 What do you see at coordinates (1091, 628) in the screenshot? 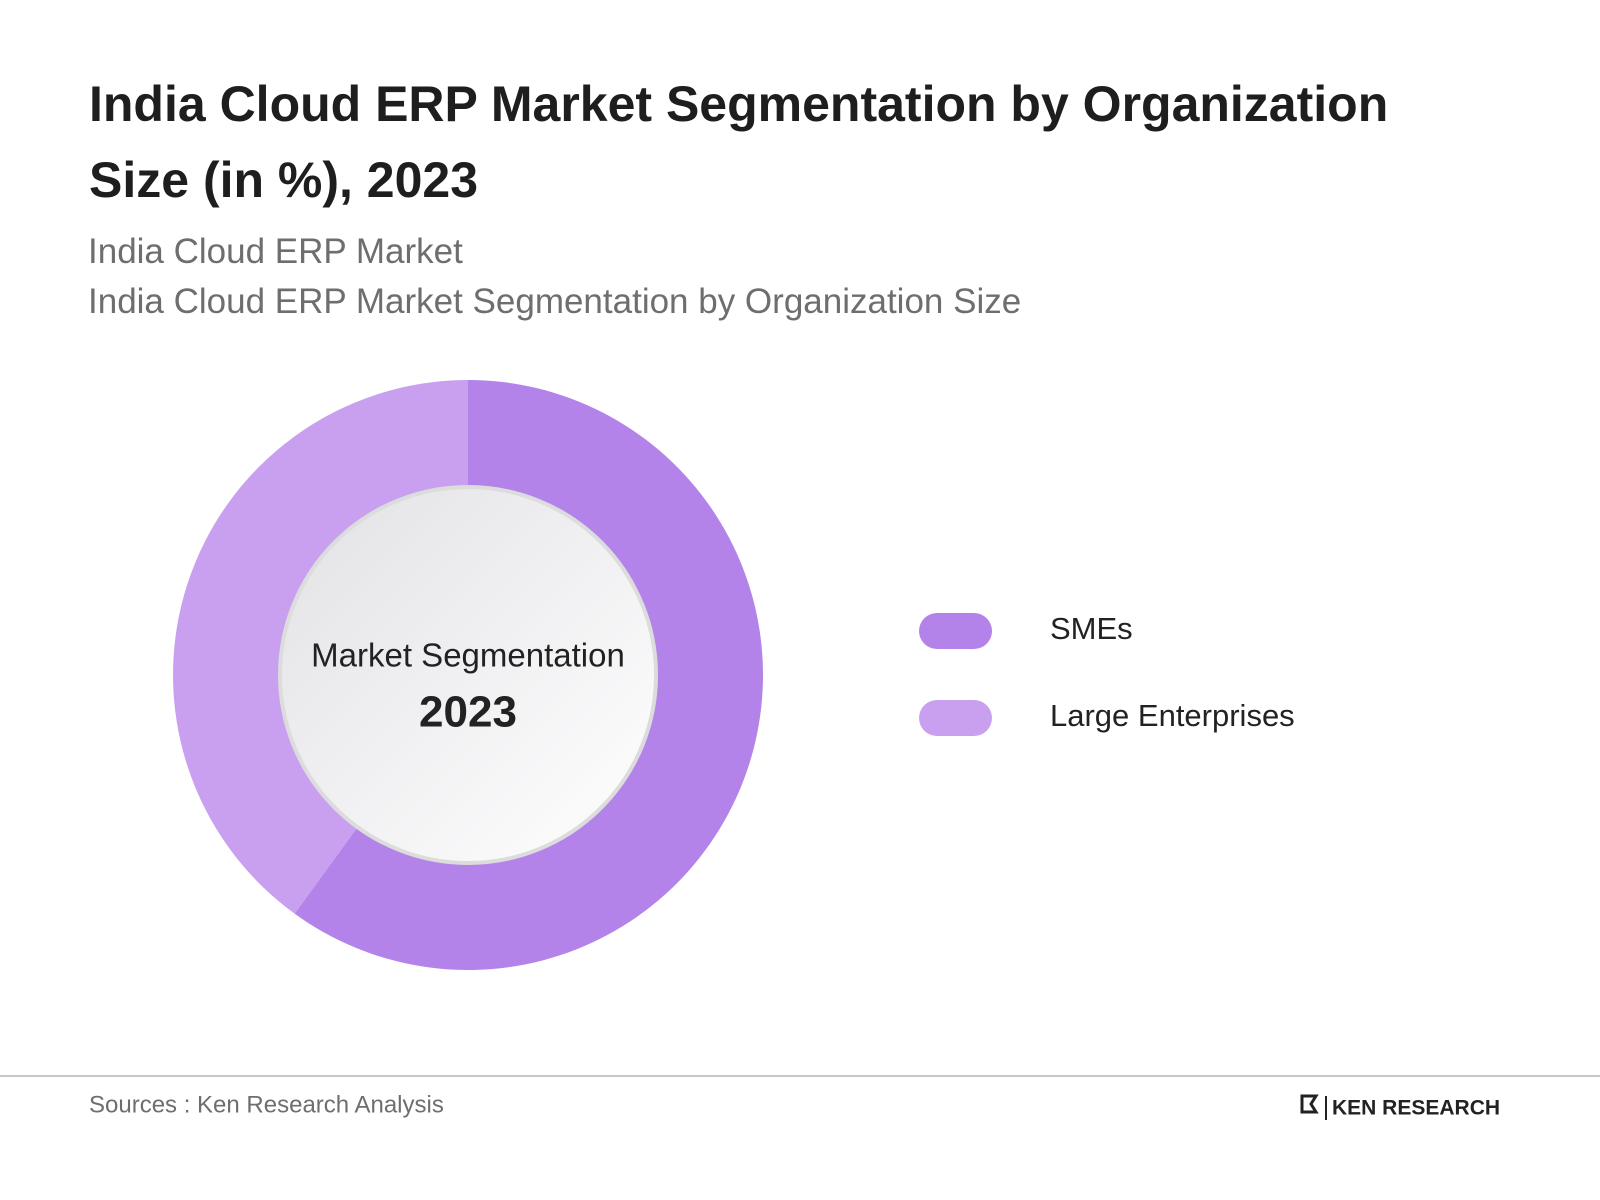
I see `legend-label: SMEs` at bounding box center [1091, 628].